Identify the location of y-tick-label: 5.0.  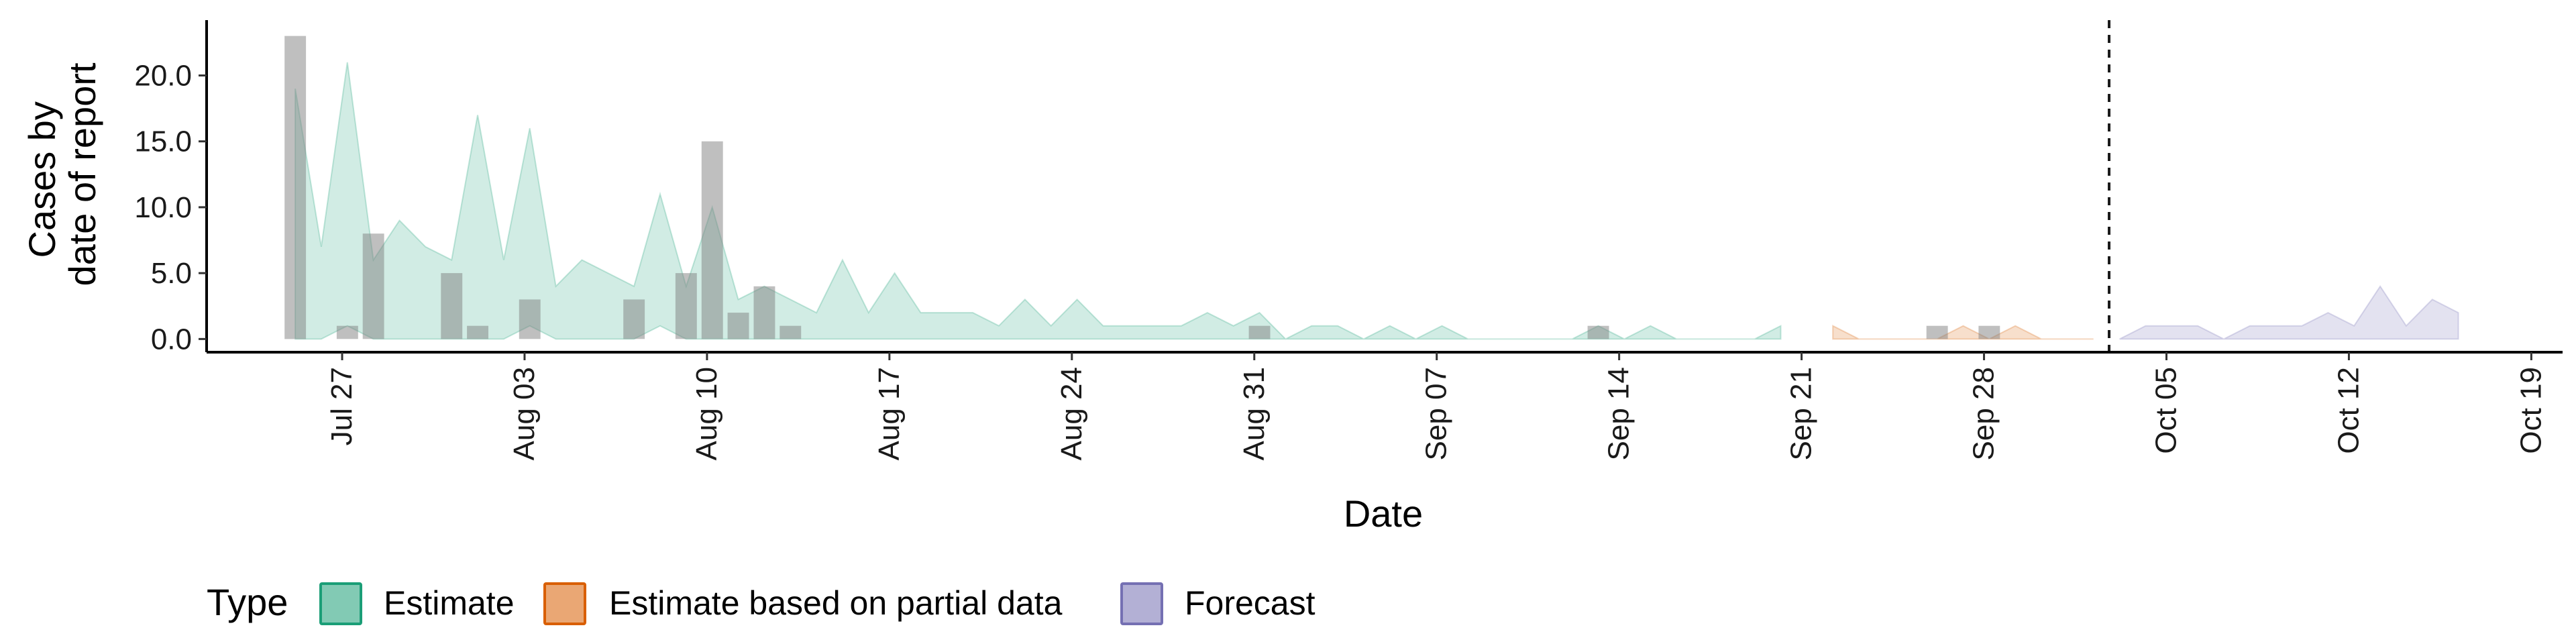
(171, 273).